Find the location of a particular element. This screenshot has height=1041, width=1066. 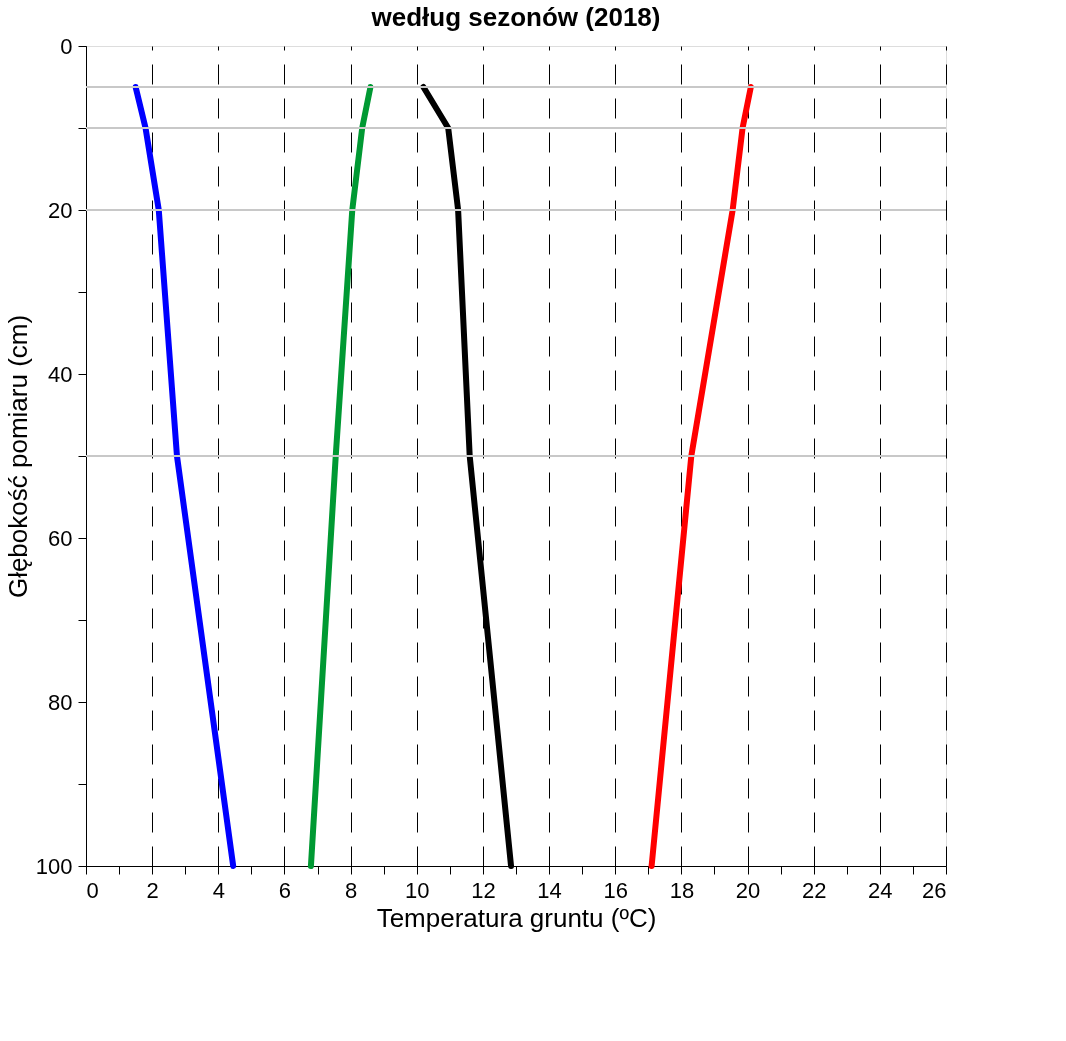

x-tick-label: 6 is located at coordinates (285, 890).